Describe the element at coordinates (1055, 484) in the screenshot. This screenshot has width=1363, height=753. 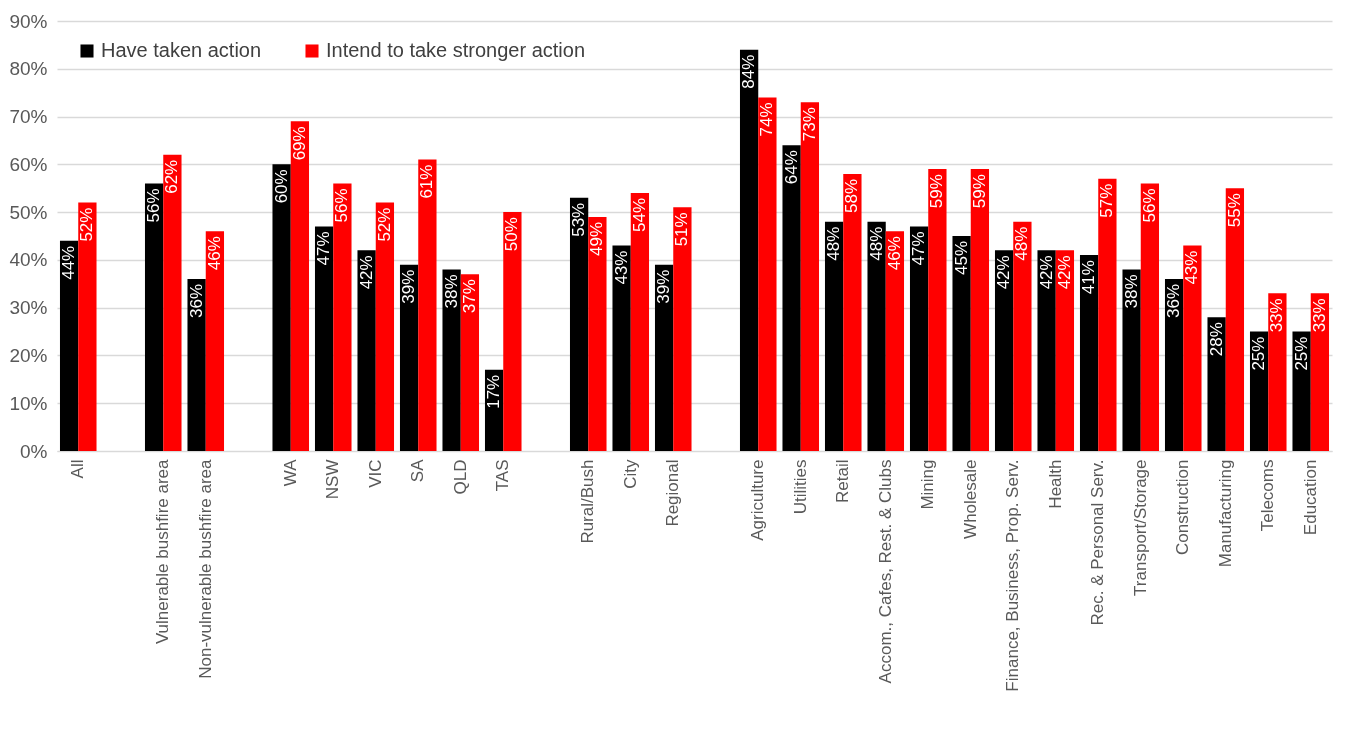
I see `x-tick-label: Health` at that location.